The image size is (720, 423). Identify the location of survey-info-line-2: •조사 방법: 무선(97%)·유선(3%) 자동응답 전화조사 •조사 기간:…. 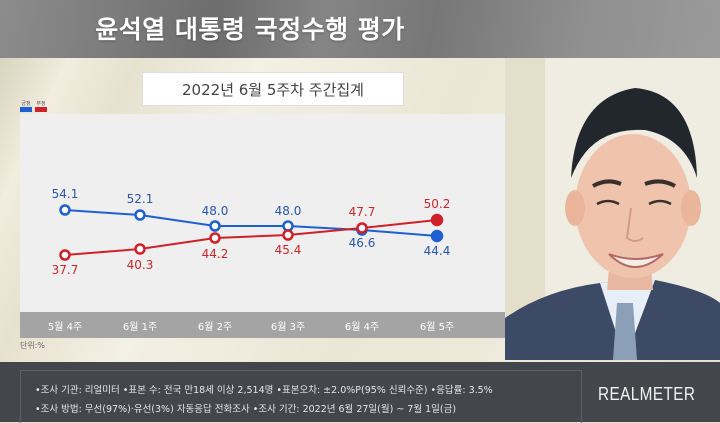
(246, 409).